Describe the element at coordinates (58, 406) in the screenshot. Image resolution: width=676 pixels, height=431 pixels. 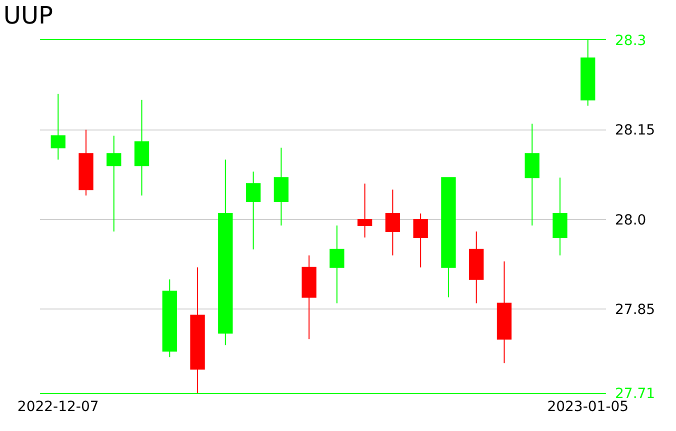
I see `x-tick-label: 2022-12-07` at that location.